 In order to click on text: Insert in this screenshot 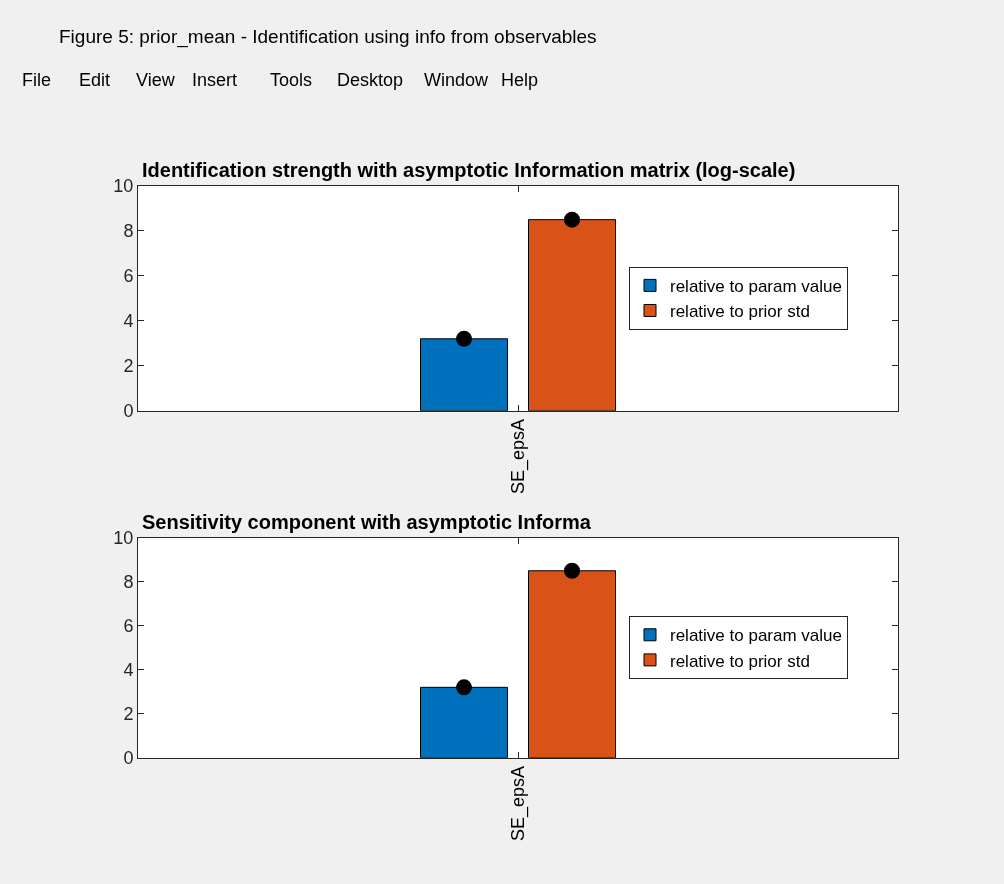, I will do `click(215, 80)`.